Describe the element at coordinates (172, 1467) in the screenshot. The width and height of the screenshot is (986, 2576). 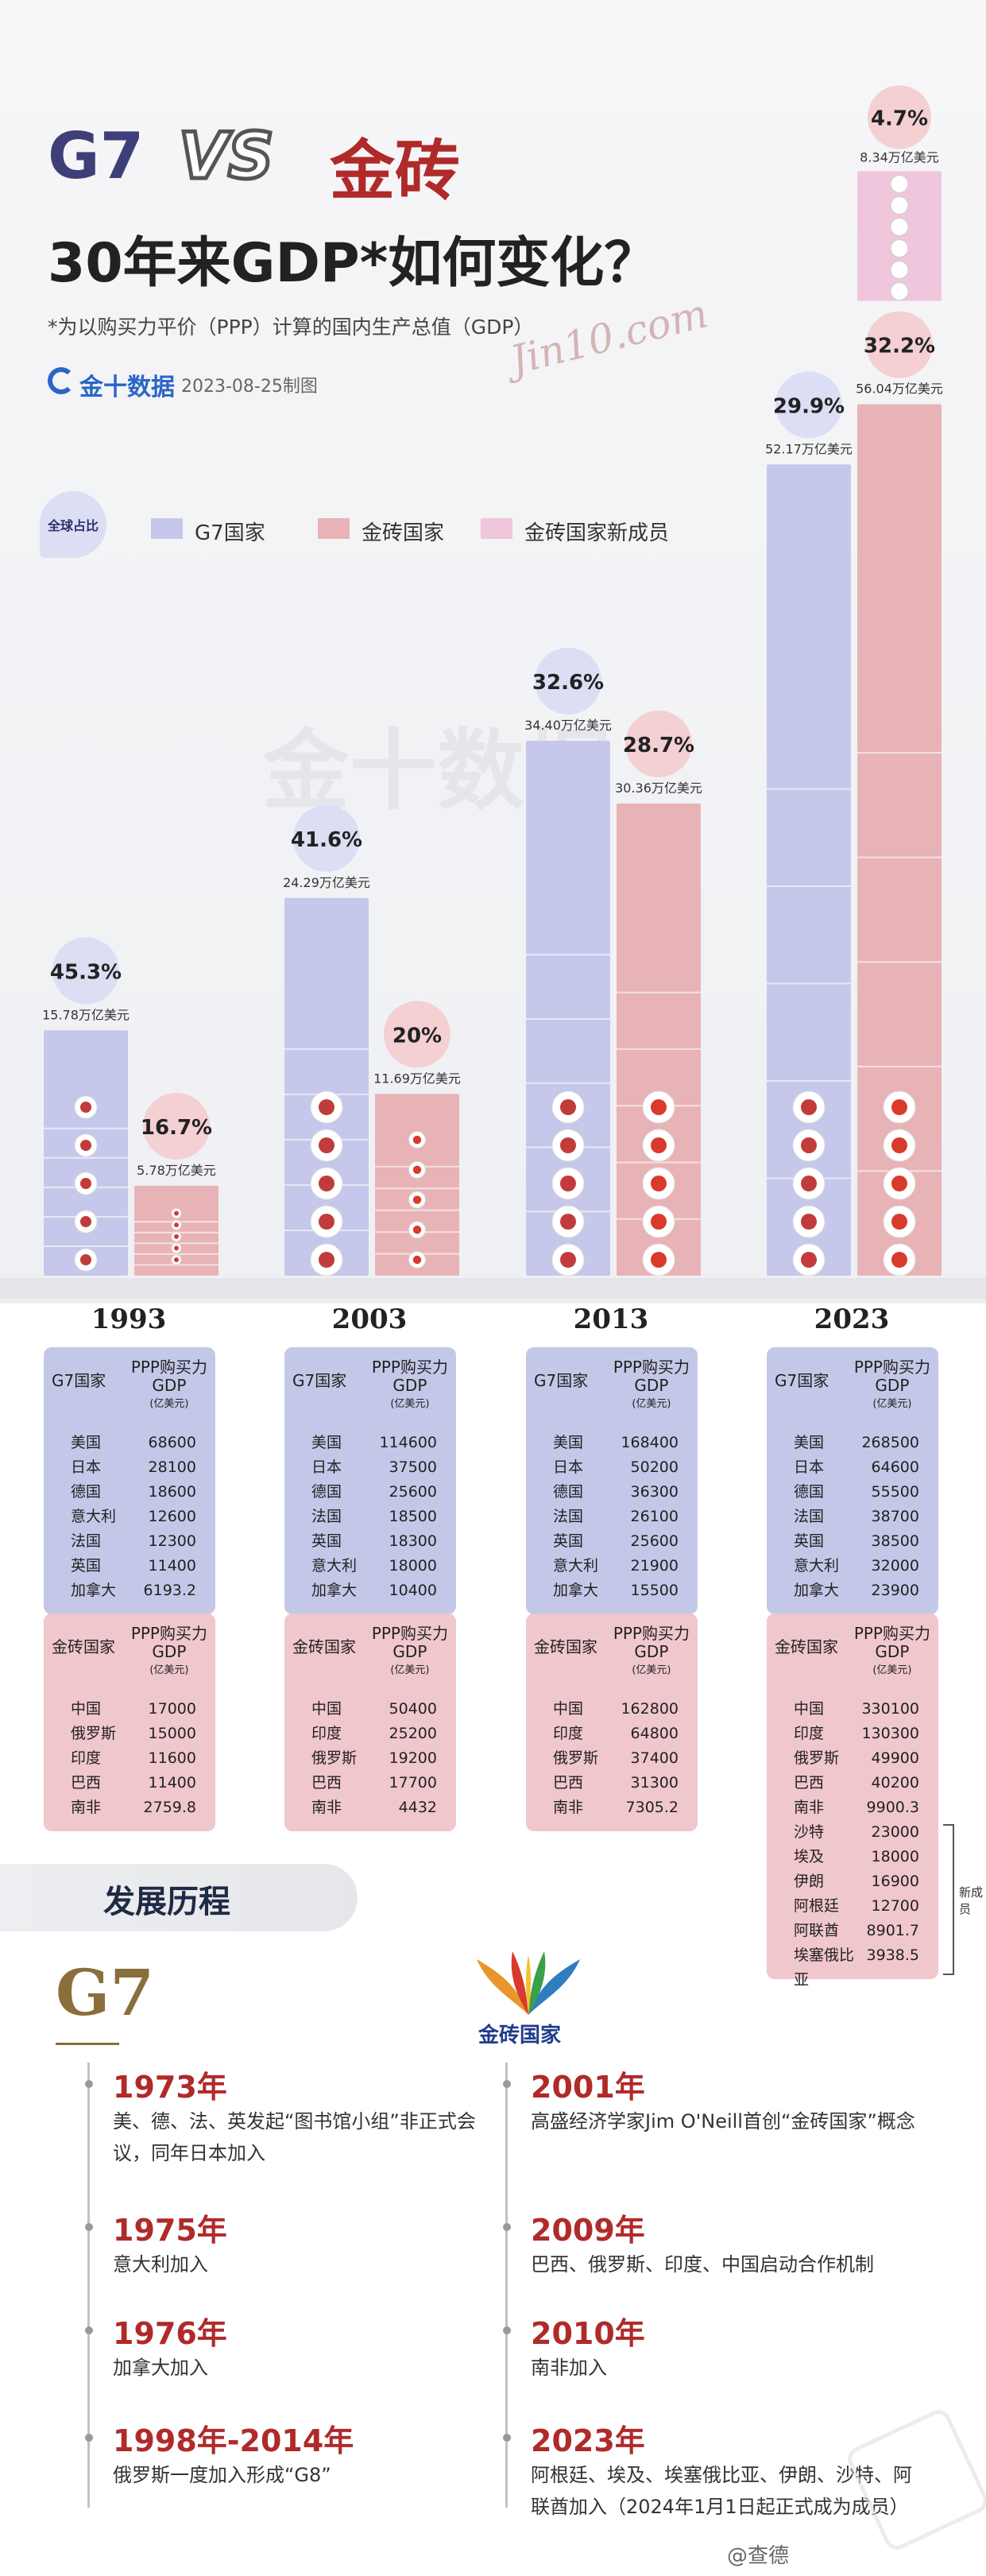
I see `gdp-value: 28100` at that location.